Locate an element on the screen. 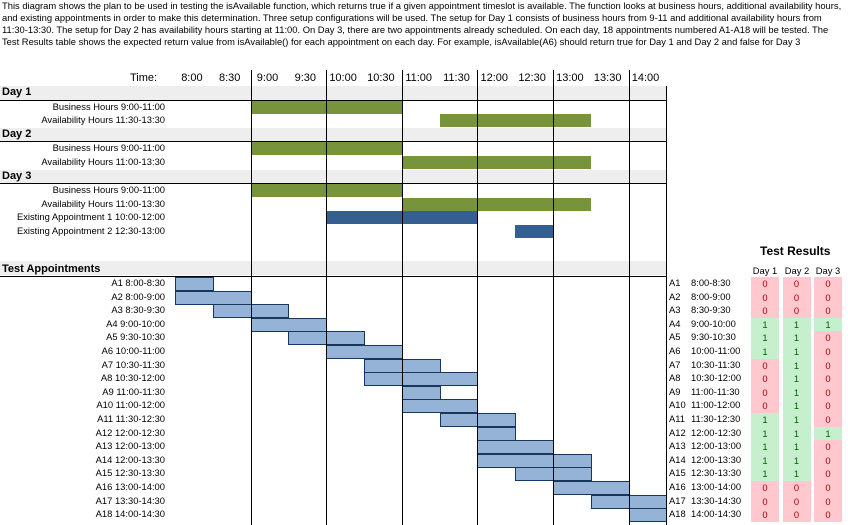 The height and width of the screenshot is (525, 848). result-row-id: A3 is located at coordinates (675, 310).